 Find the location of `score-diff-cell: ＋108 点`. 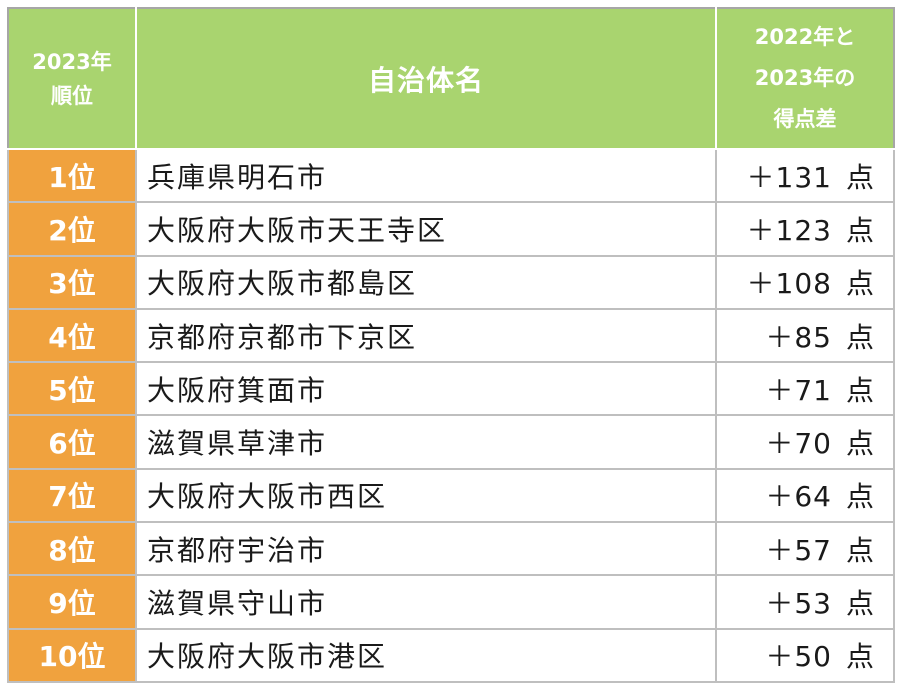

score-diff-cell: ＋108 点 is located at coordinates (805, 282).